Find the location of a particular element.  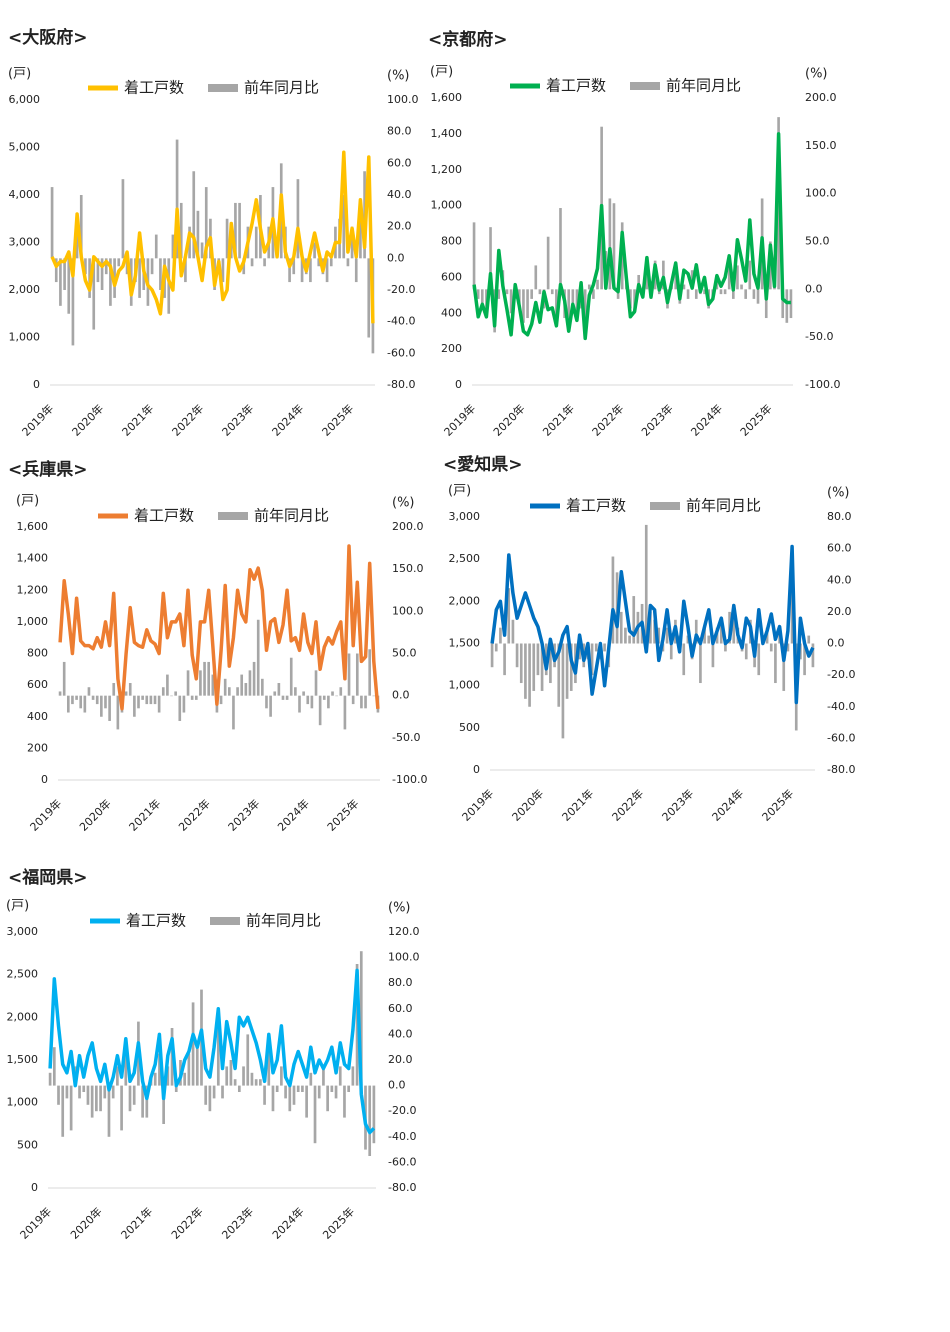

y-tick-label: 2,500 is located at coordinates (23, 974).